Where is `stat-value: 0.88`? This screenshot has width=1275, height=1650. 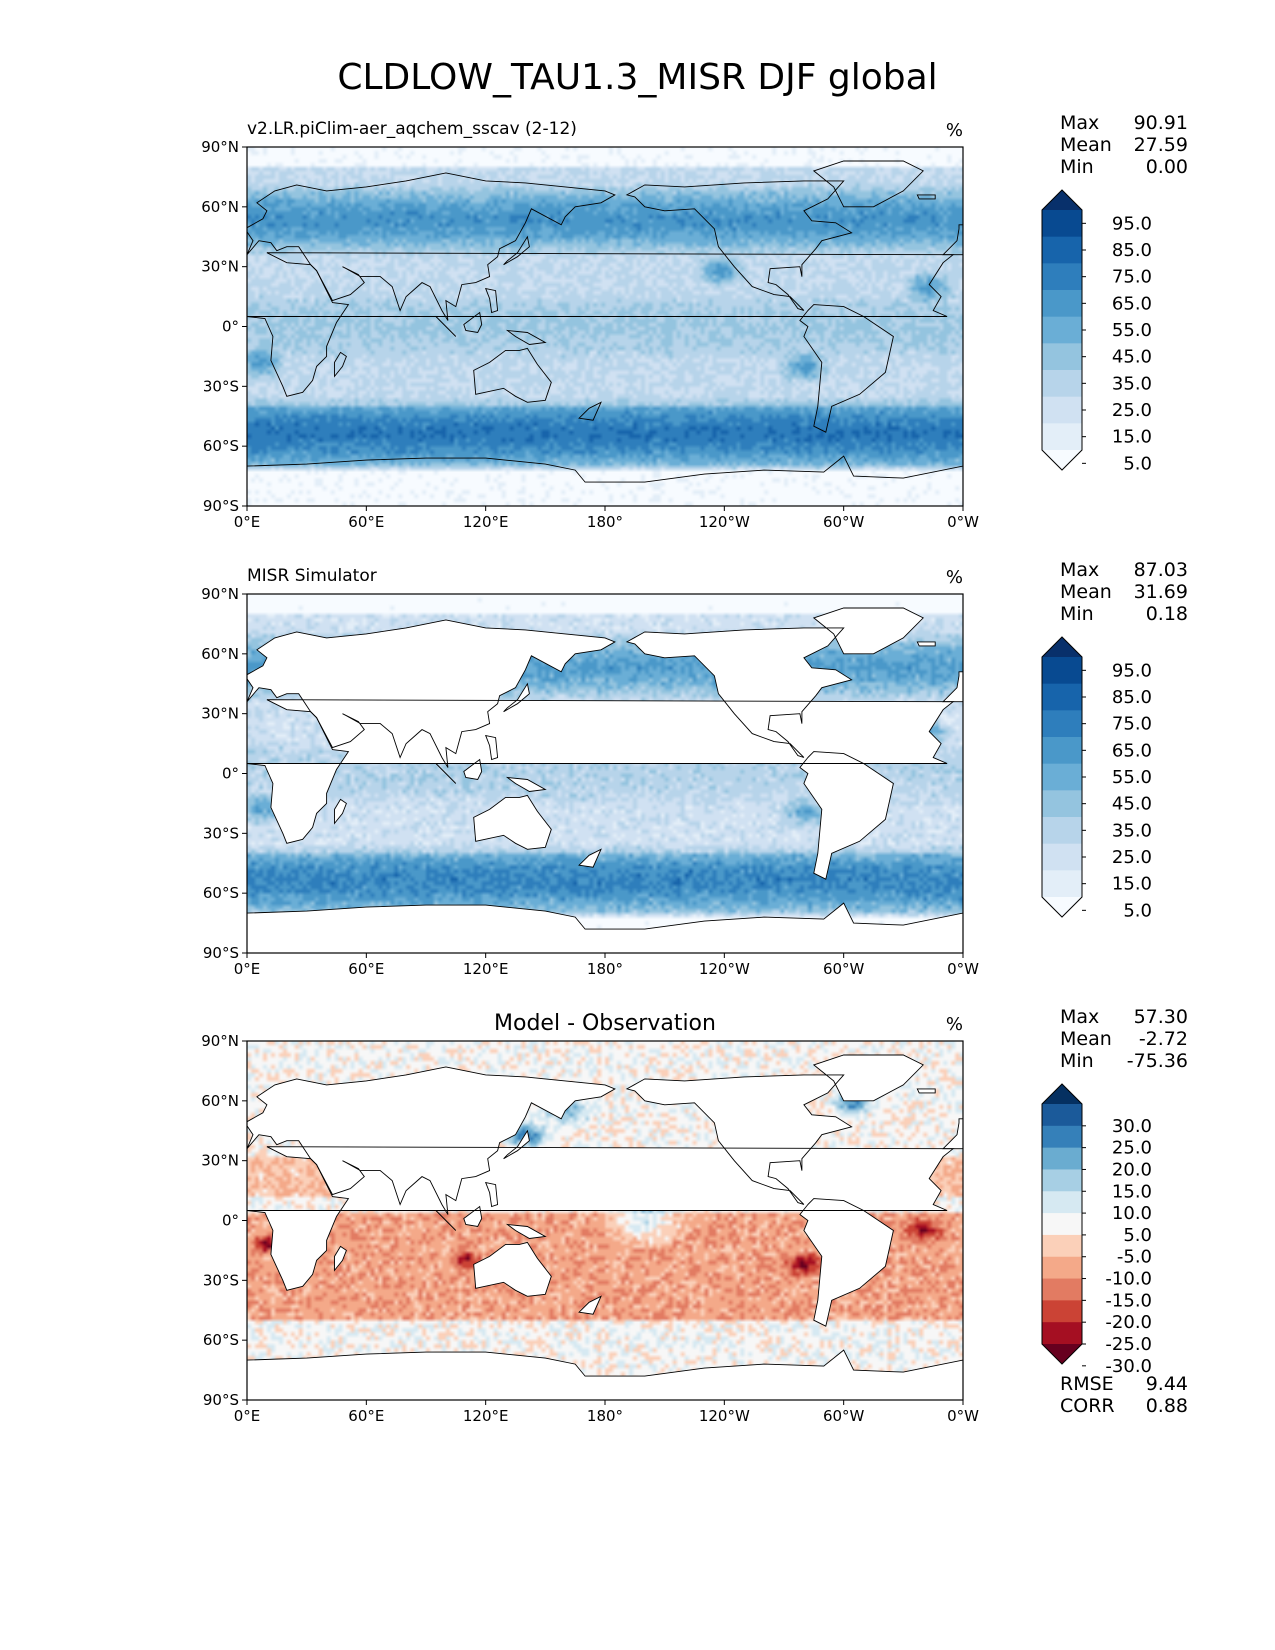 stat-value: 0.88 is located at coordinates (1166, 1406).